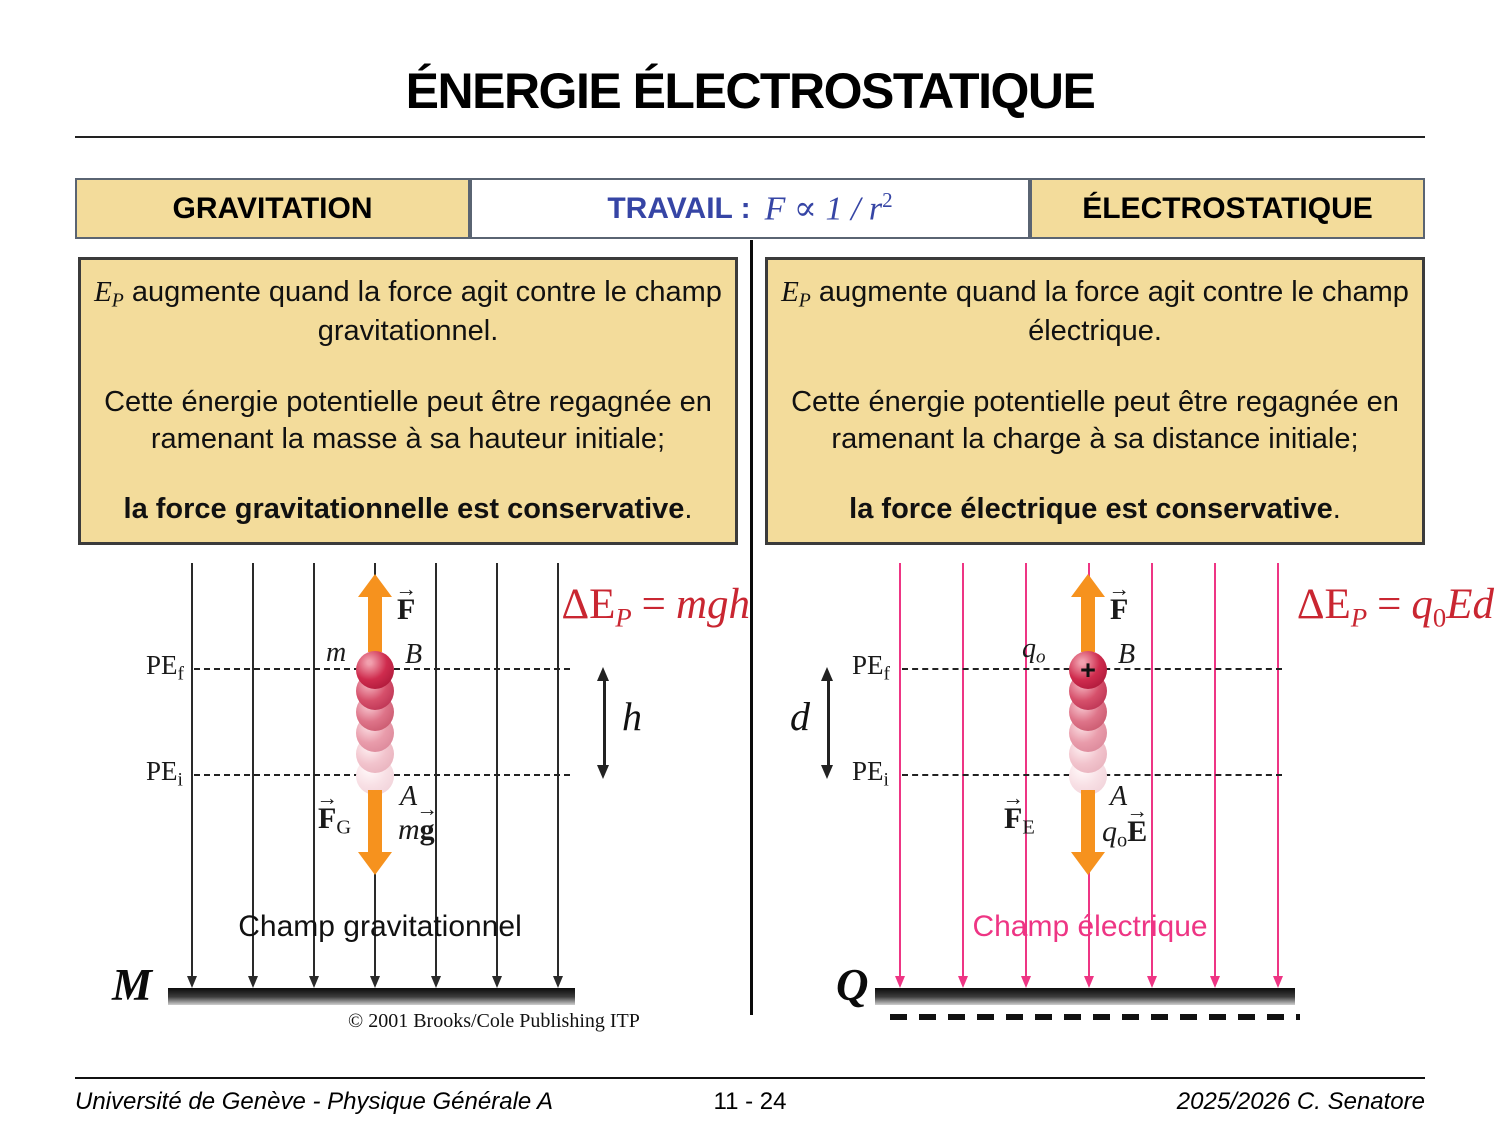 This screenshot has height=1125, width=1500. What do you see at coordinates (632, 716) in the screenshot?
I see `height-label: h` at bounding box center [632, 716].